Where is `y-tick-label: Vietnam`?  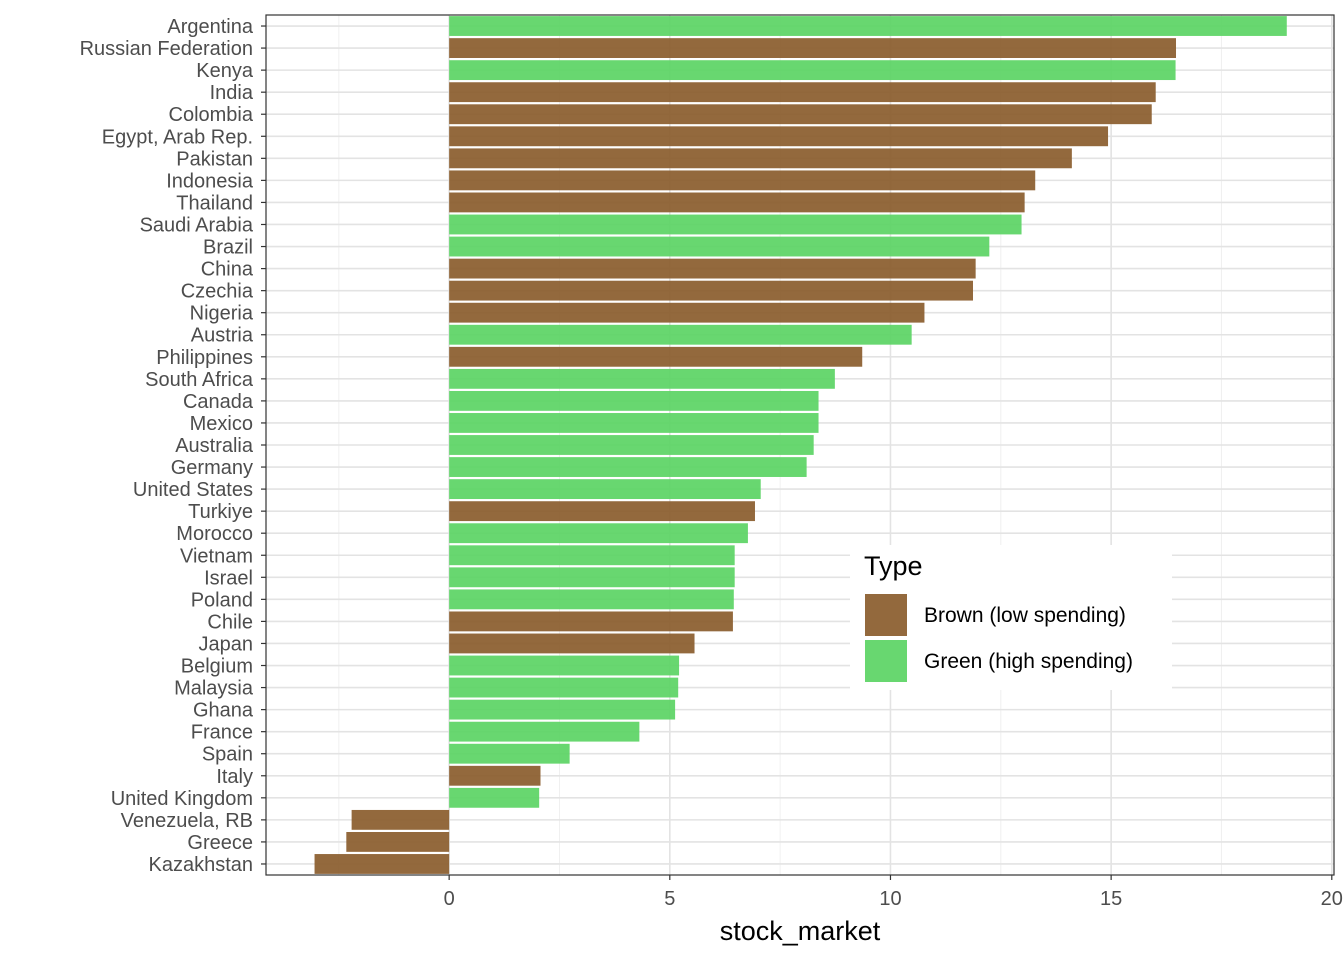 y-tick-label: Vietnam is located at coordinates (216, 556).